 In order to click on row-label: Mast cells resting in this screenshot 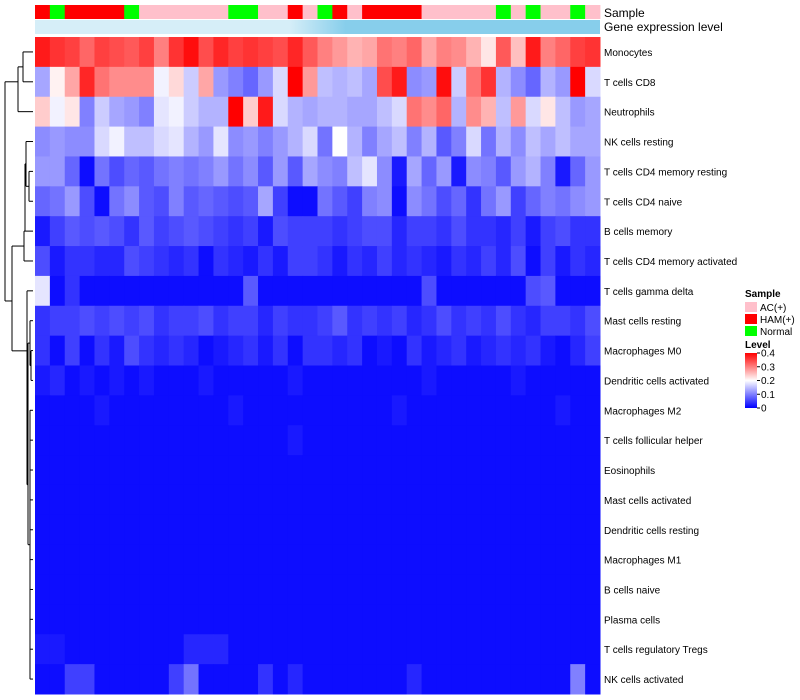, I will do `click(642, 322)`.